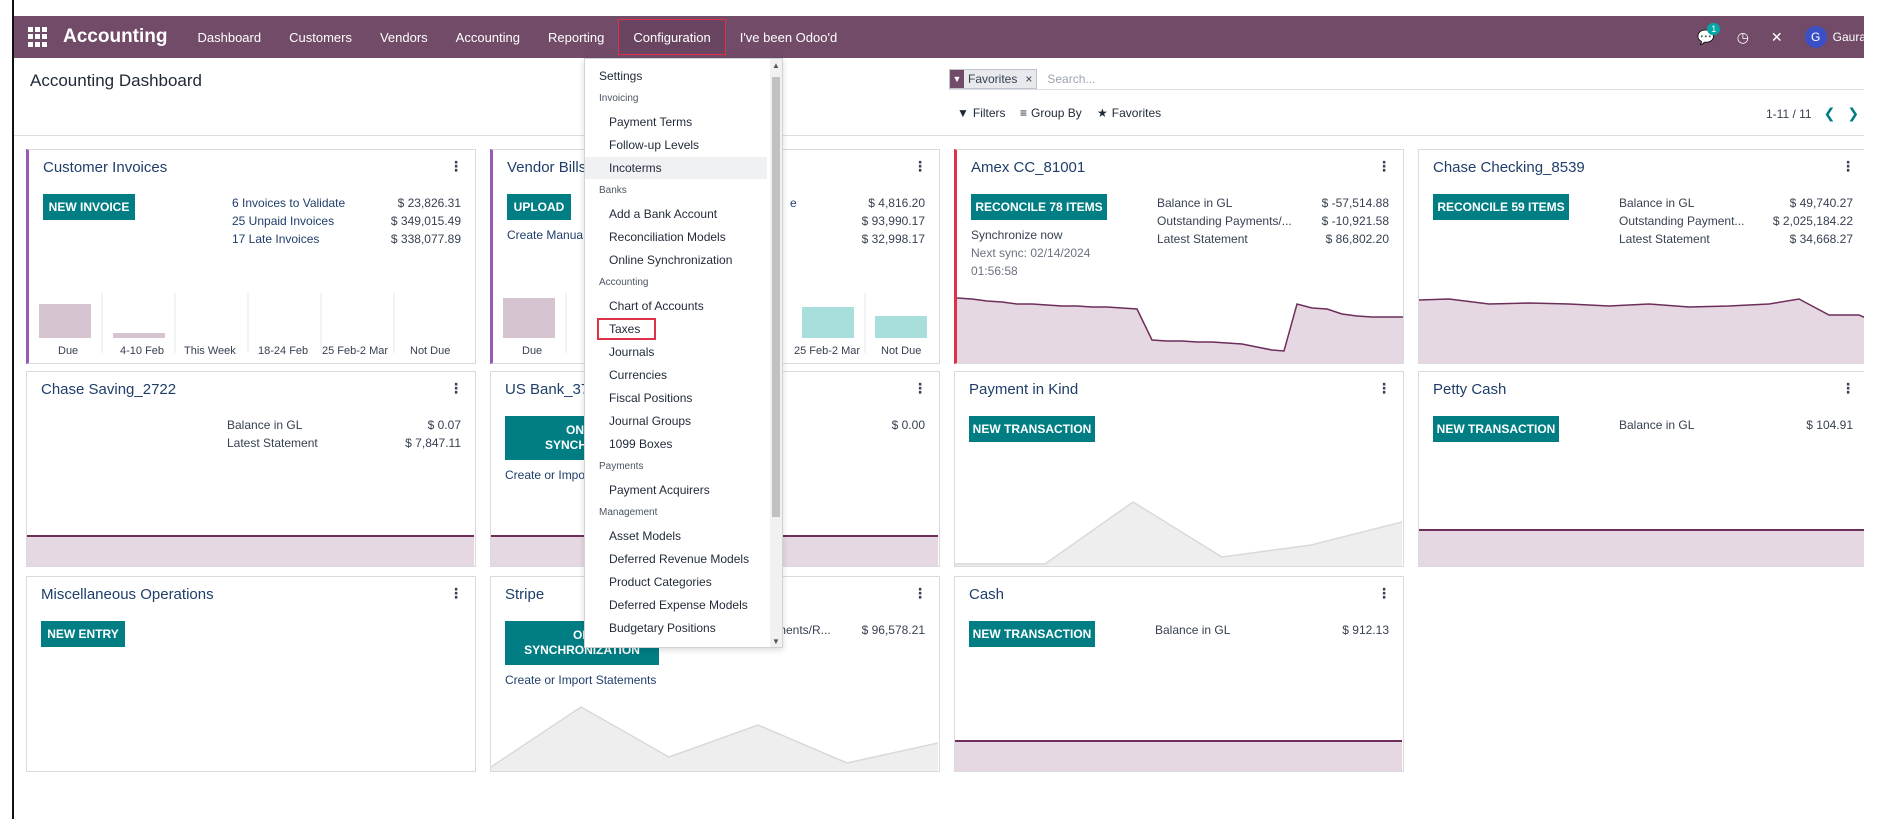 The width and height of the screenshot is (1878, 819). What do you see at coordinates (788, 37) in the screenshot?
I see `nav-ive-been-odood: I've been Odoo'd` at bounding box center [788, 37].